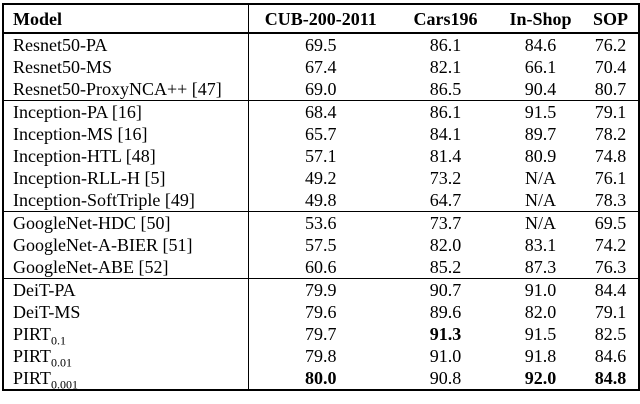  Describe the element at coordinates (321, 356) in the screenshot. I see `value-cell: 79.8` at that location.